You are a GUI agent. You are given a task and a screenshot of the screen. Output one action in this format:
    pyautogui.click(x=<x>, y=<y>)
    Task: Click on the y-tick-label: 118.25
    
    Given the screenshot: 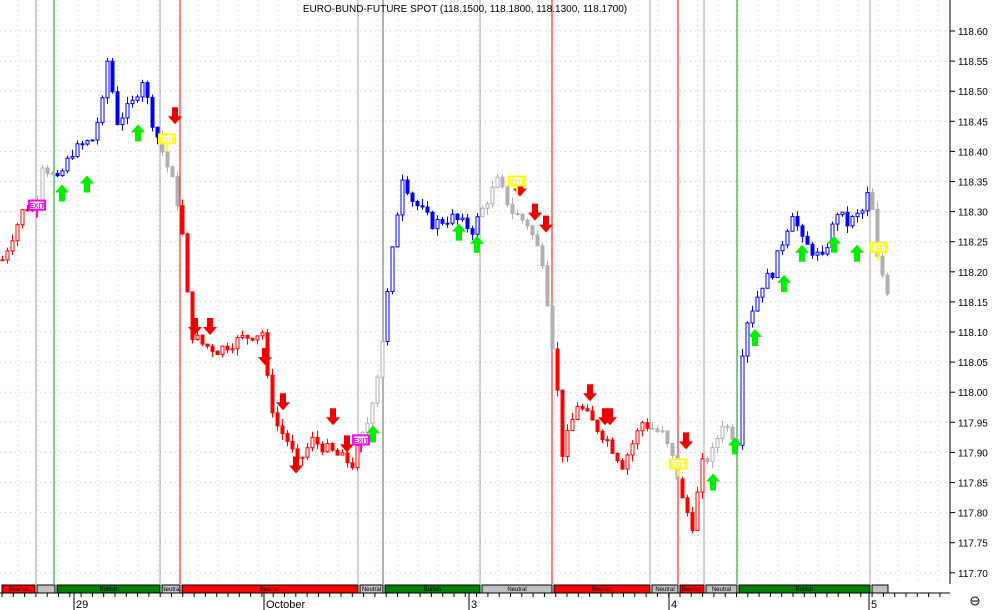 What is the action you would take?
    pyautogui.click(x=973, y=243)
    